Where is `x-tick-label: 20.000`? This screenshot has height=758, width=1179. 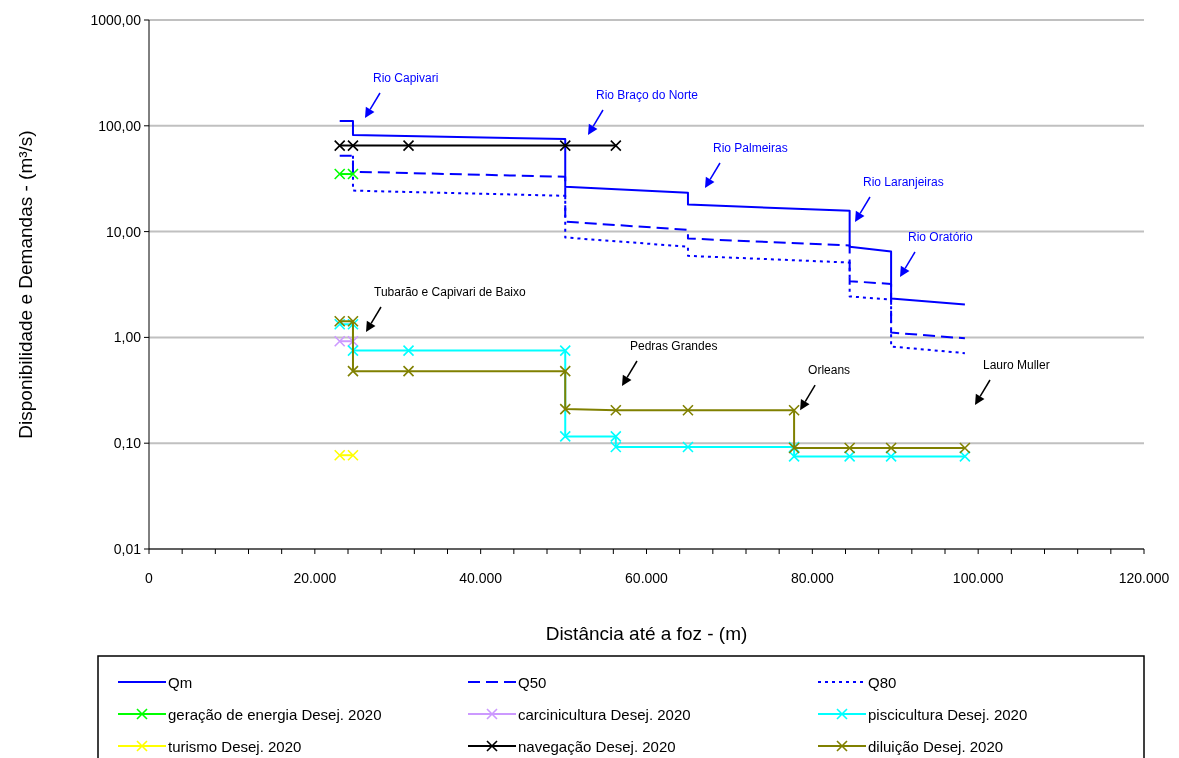 x-tick-label: 20.000 is located at coordinates (315, 578).